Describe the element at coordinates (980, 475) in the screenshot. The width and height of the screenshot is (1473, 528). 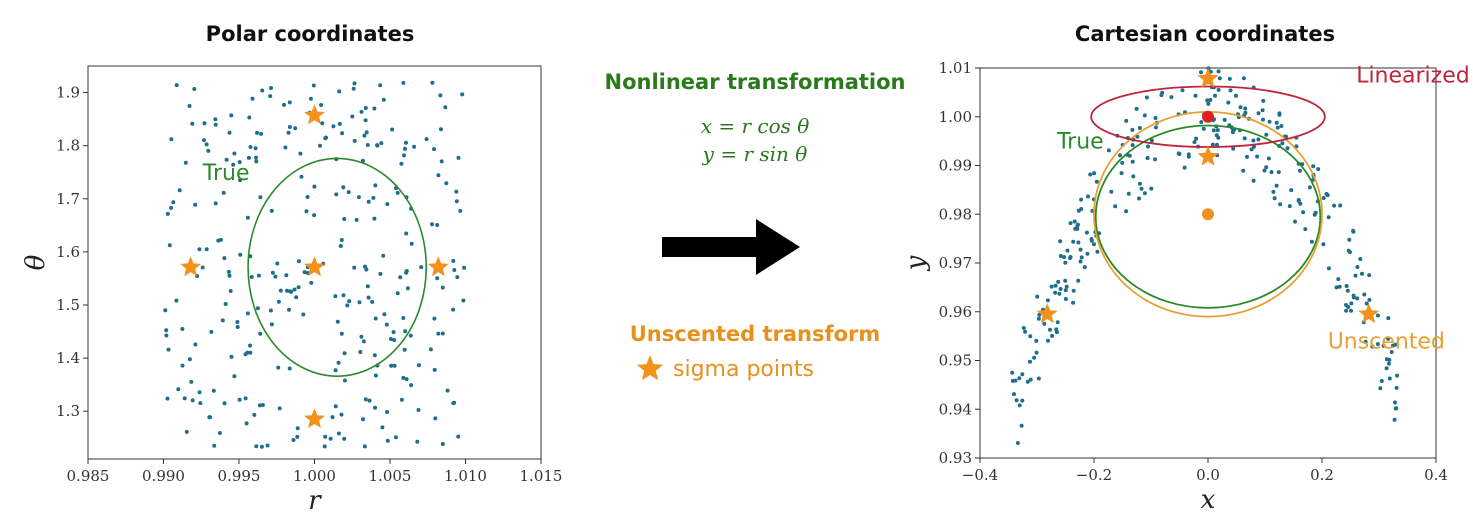
I see `x-tick-label: −0.4` at that location.